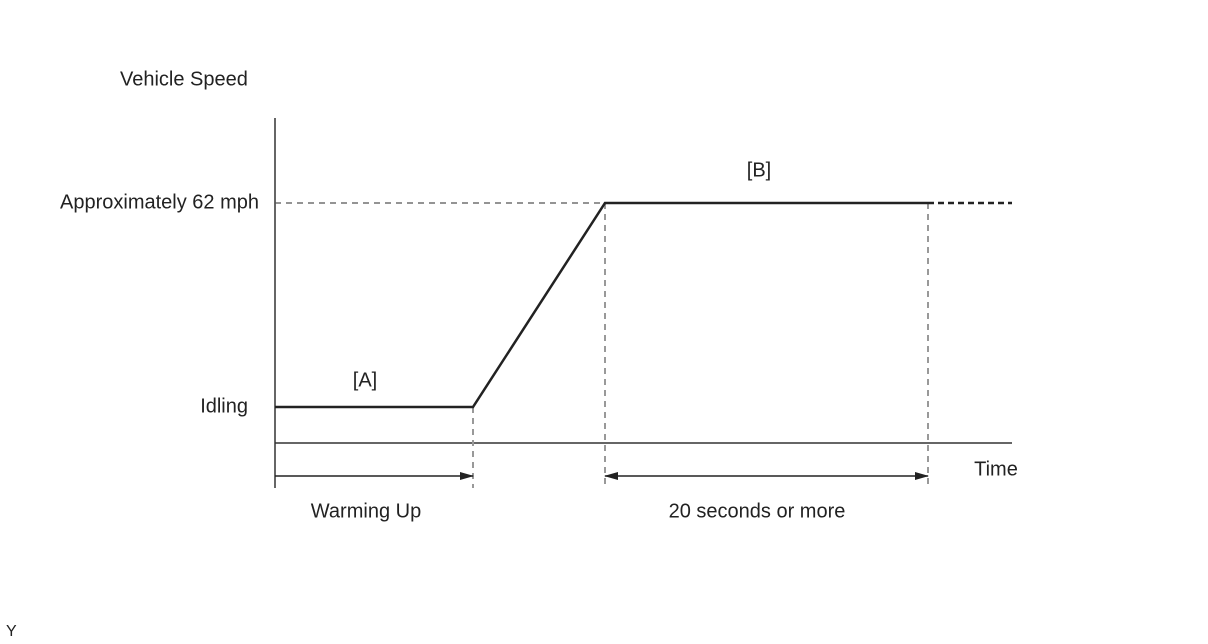  What do you see at coordinates (184, 79) in the screenshot?
I see `y-axis-label: Vehicle Speed` at bounding box center [184, 79].